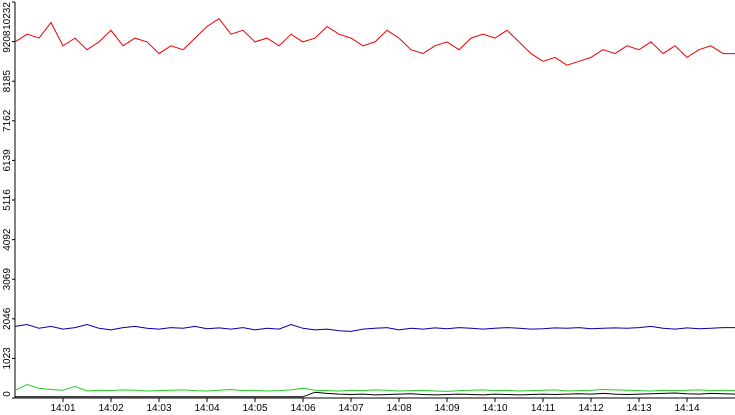 This screenshot has width=735, height=415. I want to click on x-tick-label: 14:06, so click(302, 408).